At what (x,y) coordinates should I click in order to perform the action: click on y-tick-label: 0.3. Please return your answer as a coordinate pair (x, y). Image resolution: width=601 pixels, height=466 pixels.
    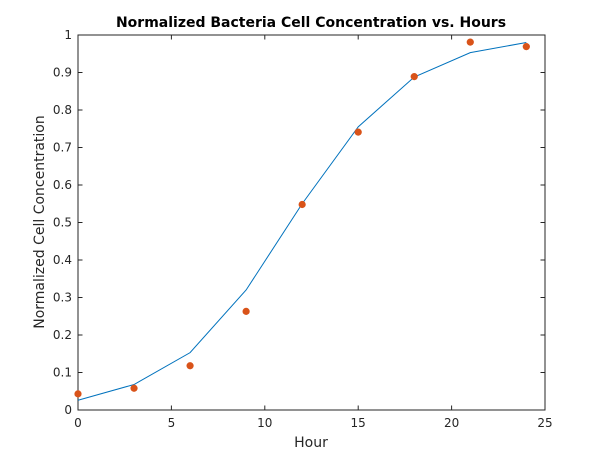
    Looking at the image, I should click on (62, 298).